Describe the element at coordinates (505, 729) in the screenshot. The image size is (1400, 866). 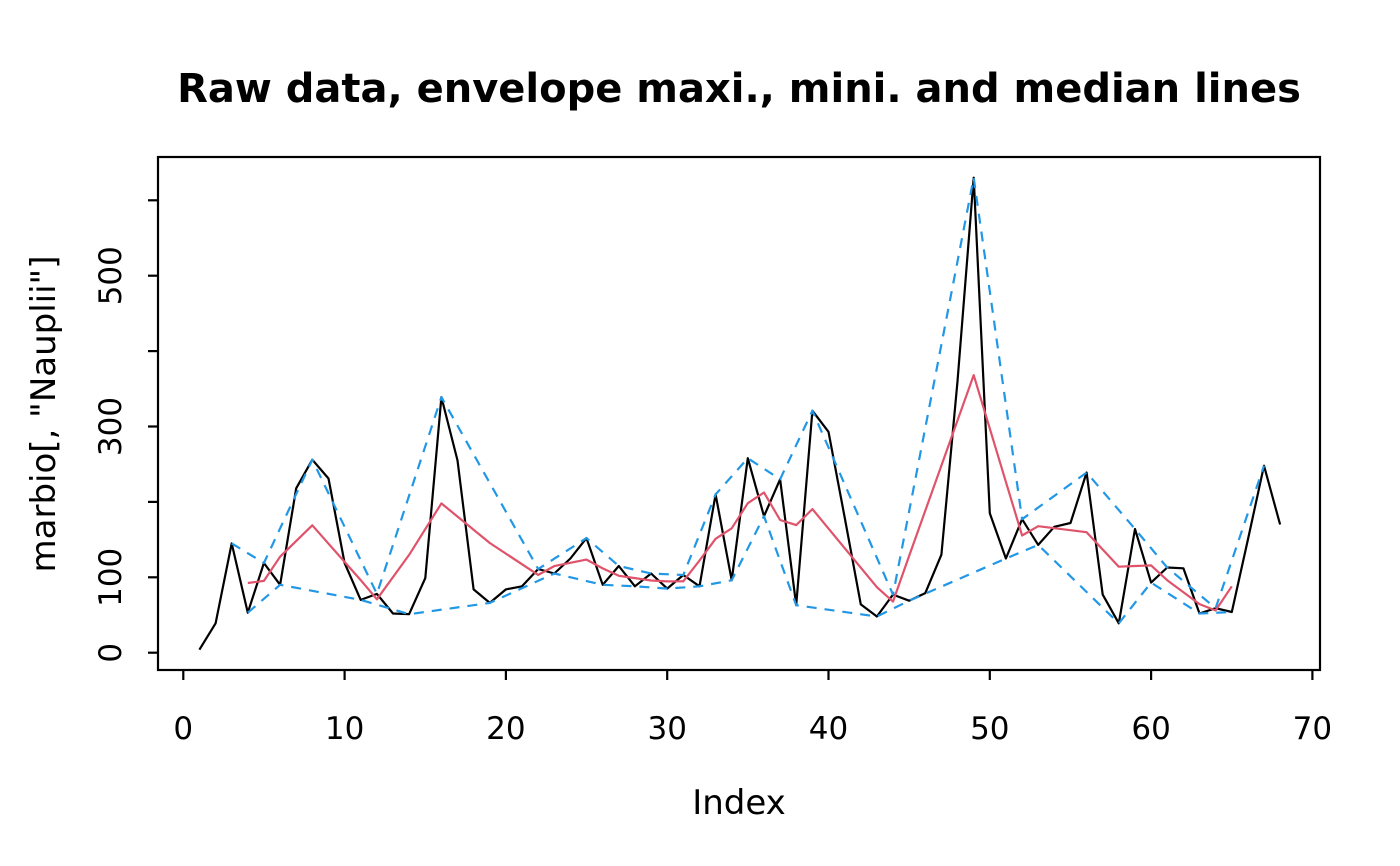
I see `x-tick-label: 20` at that location.